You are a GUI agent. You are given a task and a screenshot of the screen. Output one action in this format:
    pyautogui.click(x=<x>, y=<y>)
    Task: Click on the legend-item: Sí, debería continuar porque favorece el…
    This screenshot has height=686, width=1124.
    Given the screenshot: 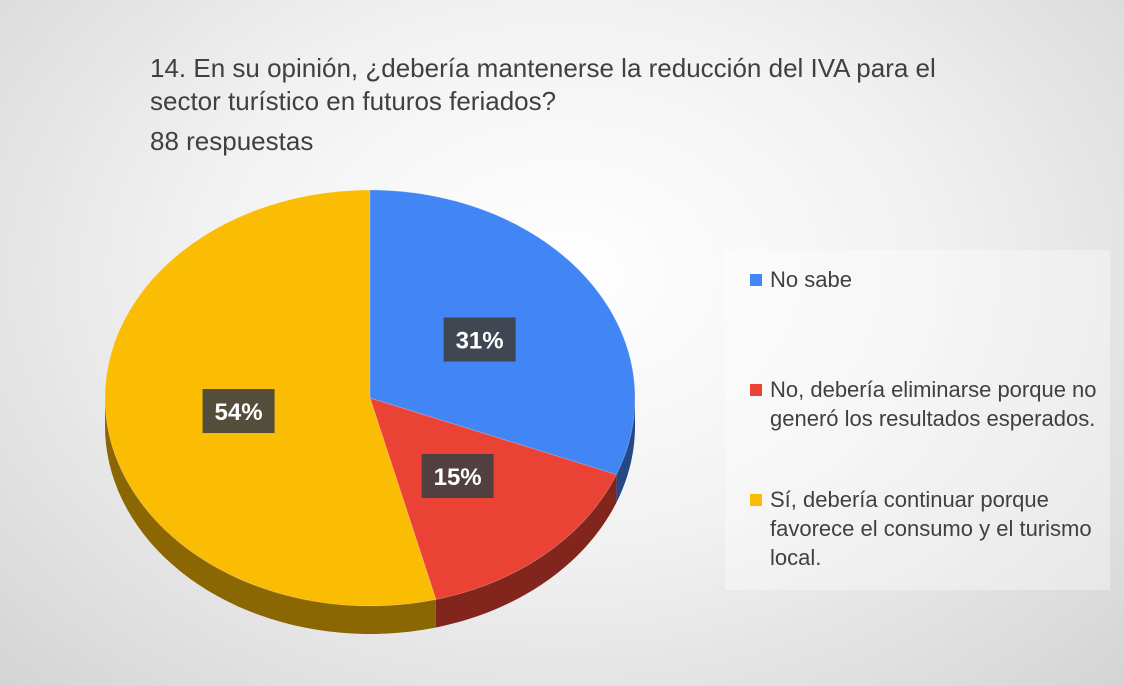 What is the action you would take?
    pyautogui.click(x=935, y=528)
    